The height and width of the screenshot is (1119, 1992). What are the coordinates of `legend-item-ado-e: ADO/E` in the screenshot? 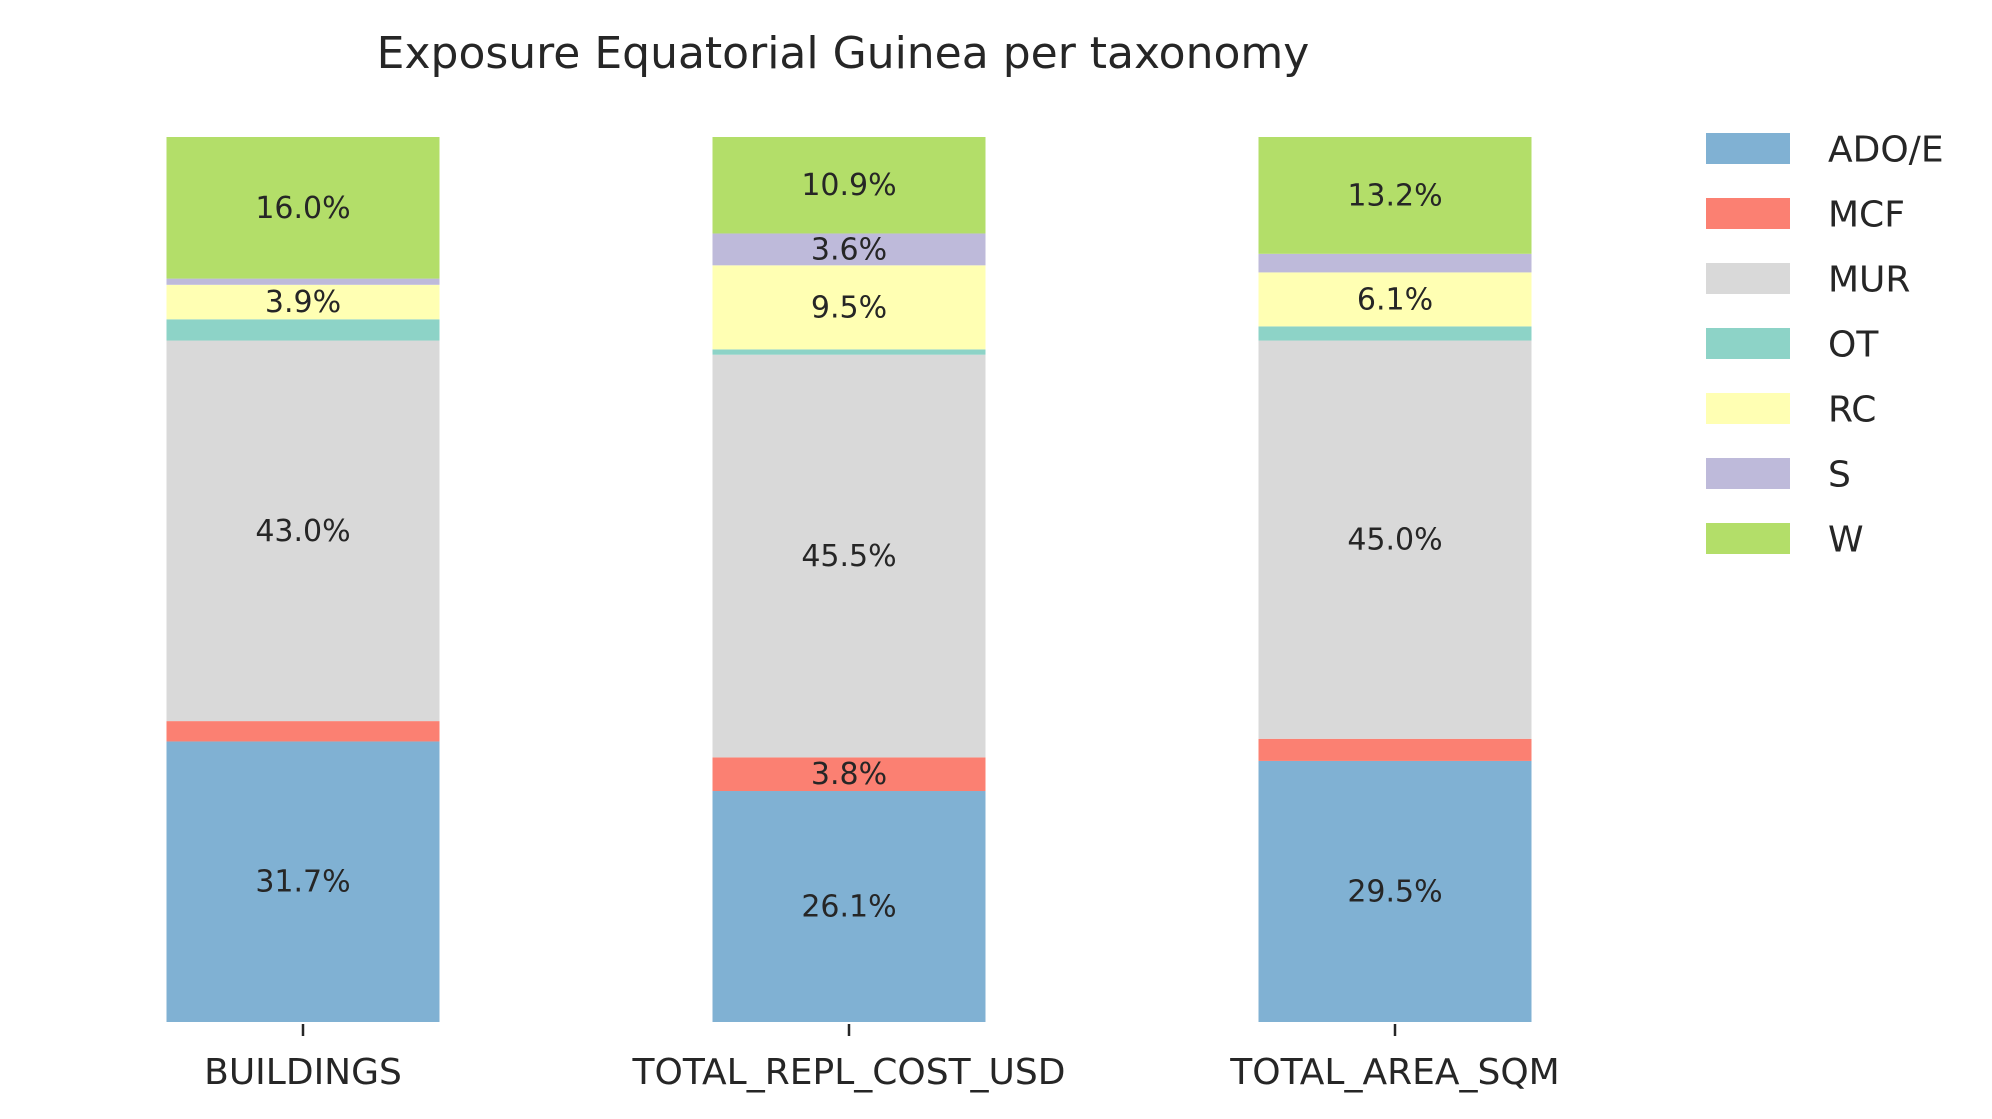 It's located at (1825, 150).